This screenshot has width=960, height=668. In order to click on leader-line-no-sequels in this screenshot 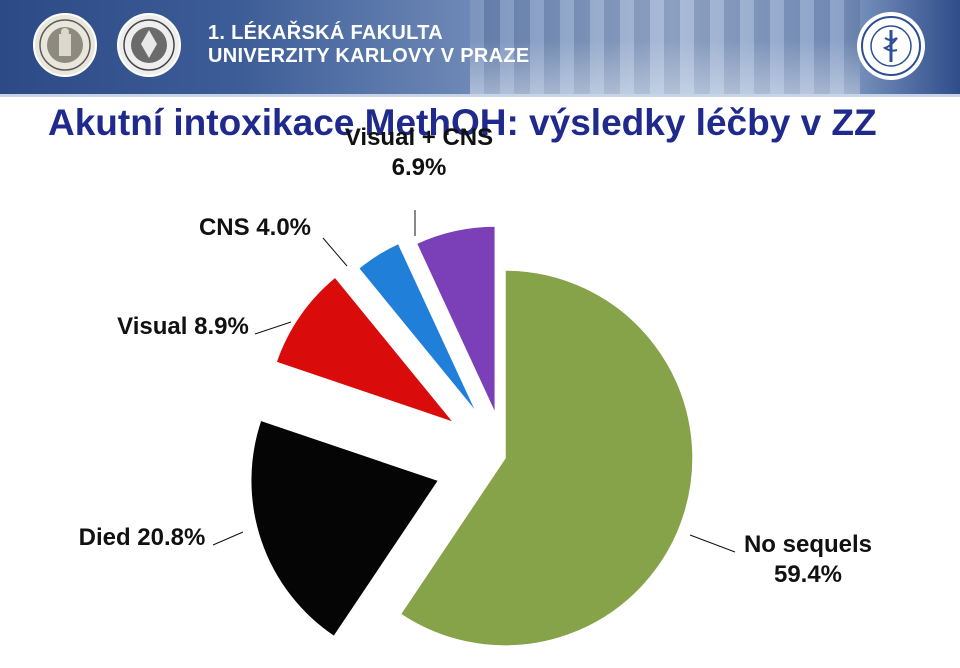, I will do `click(712, 543)`.